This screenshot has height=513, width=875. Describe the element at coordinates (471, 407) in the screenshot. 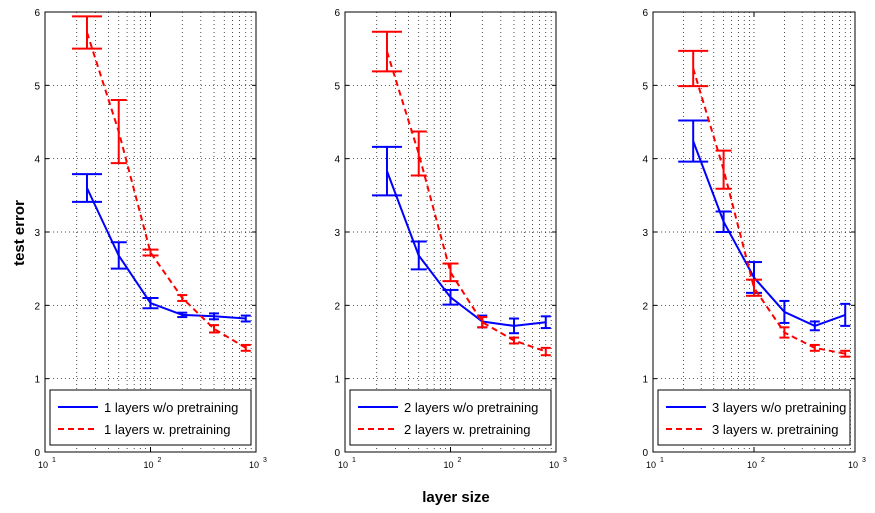

I see `legend-label-1: 2 layers w/o pretraining` at that location.